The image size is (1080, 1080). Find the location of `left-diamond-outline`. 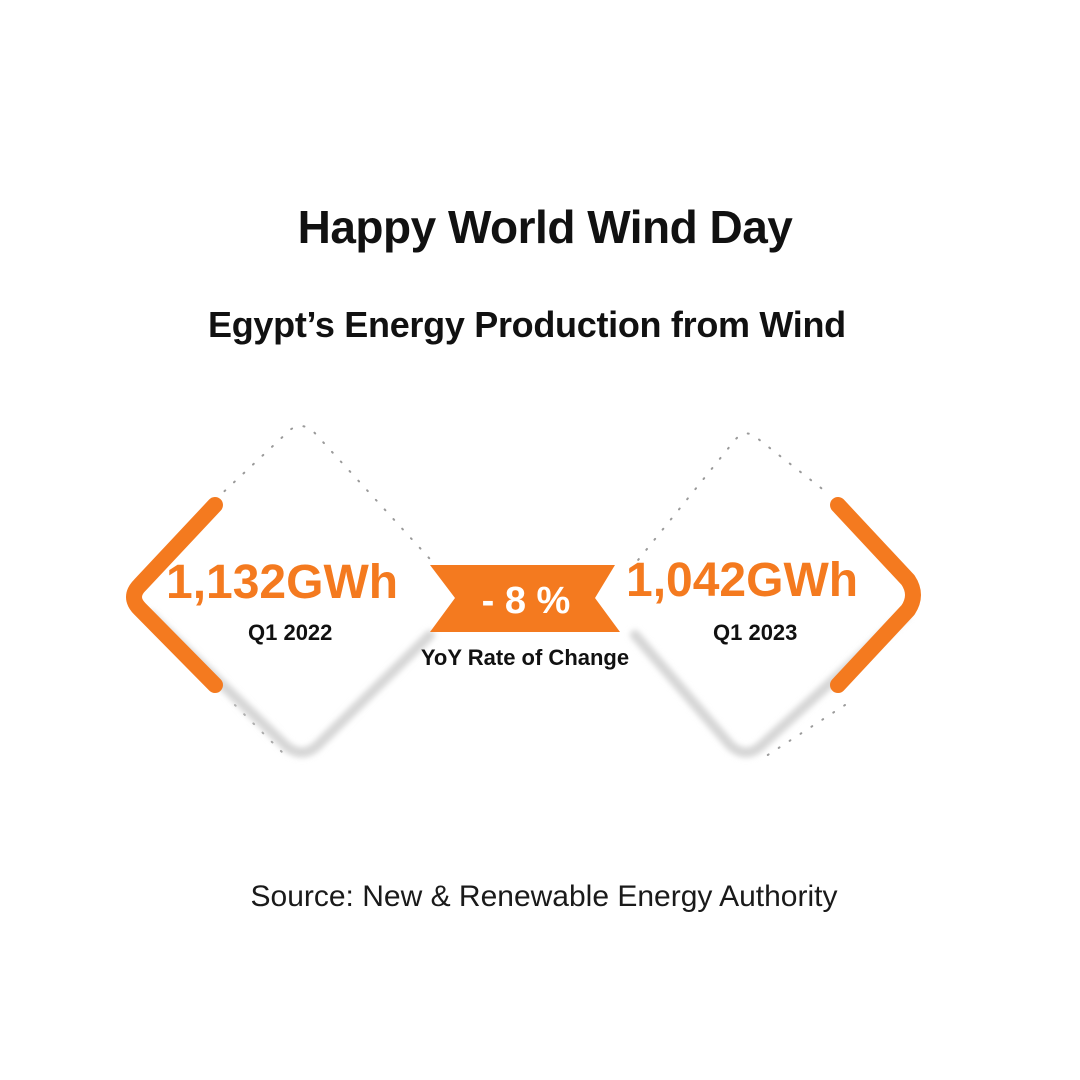

left-diamond-outline is located at coordinates (327, 593).